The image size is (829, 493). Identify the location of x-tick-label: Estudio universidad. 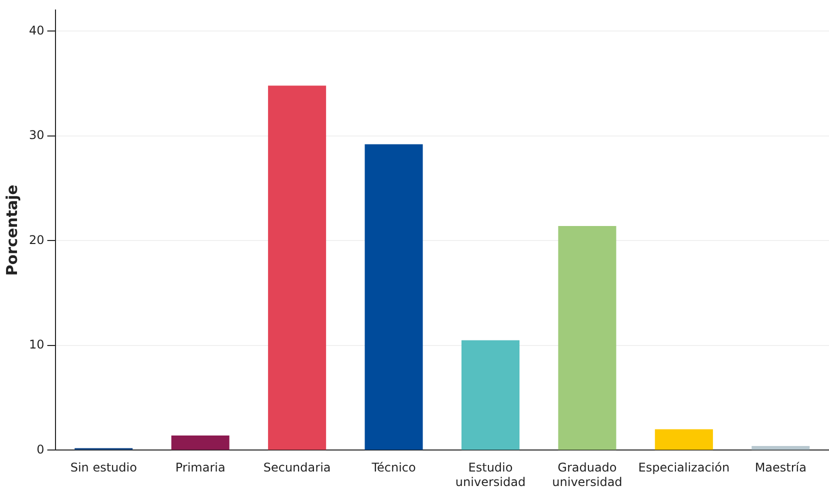
(490, 474).